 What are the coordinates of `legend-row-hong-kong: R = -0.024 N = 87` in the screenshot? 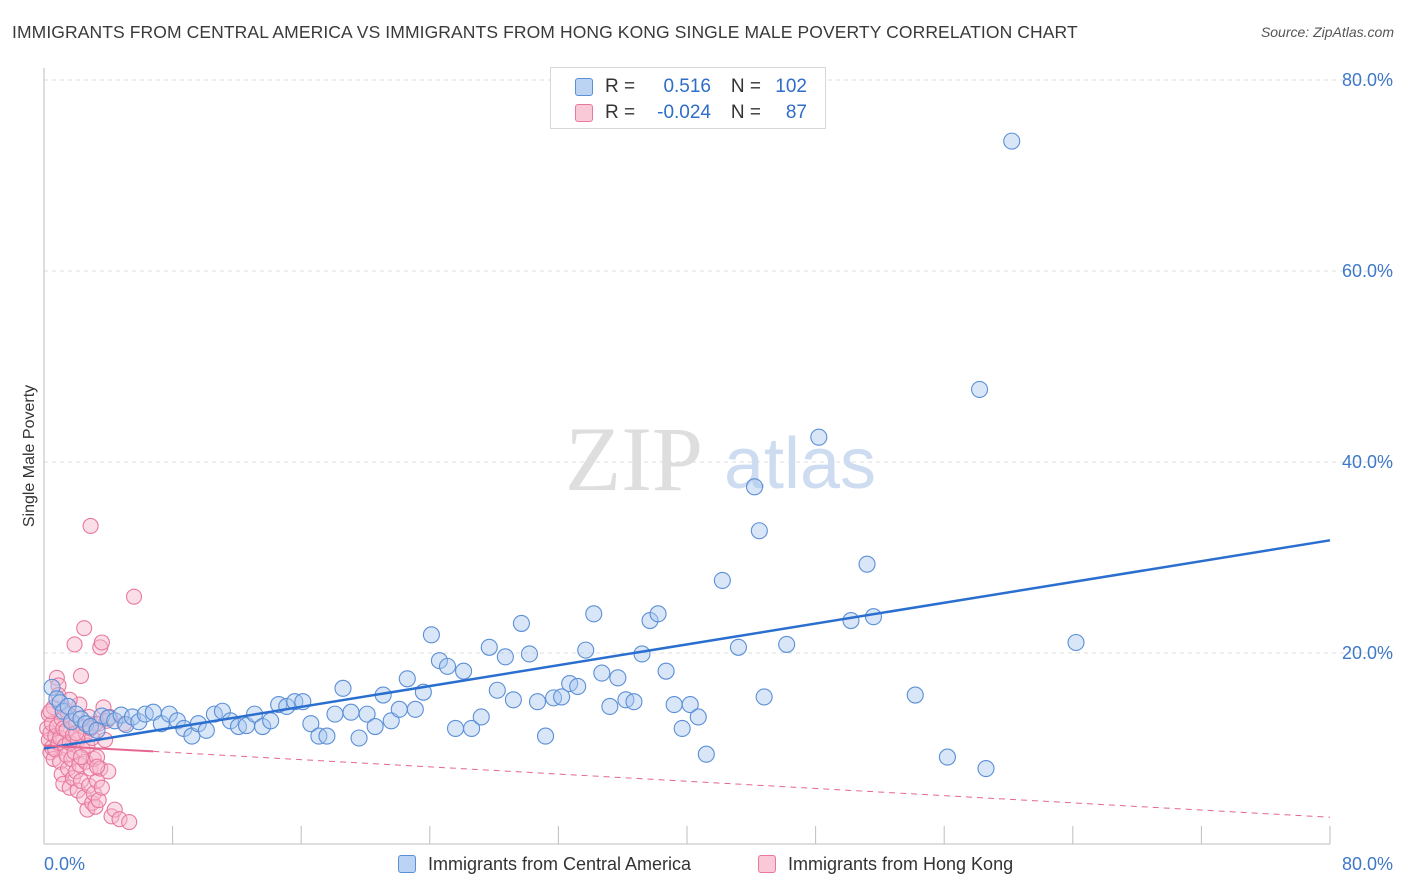 It's located at (691, 113).